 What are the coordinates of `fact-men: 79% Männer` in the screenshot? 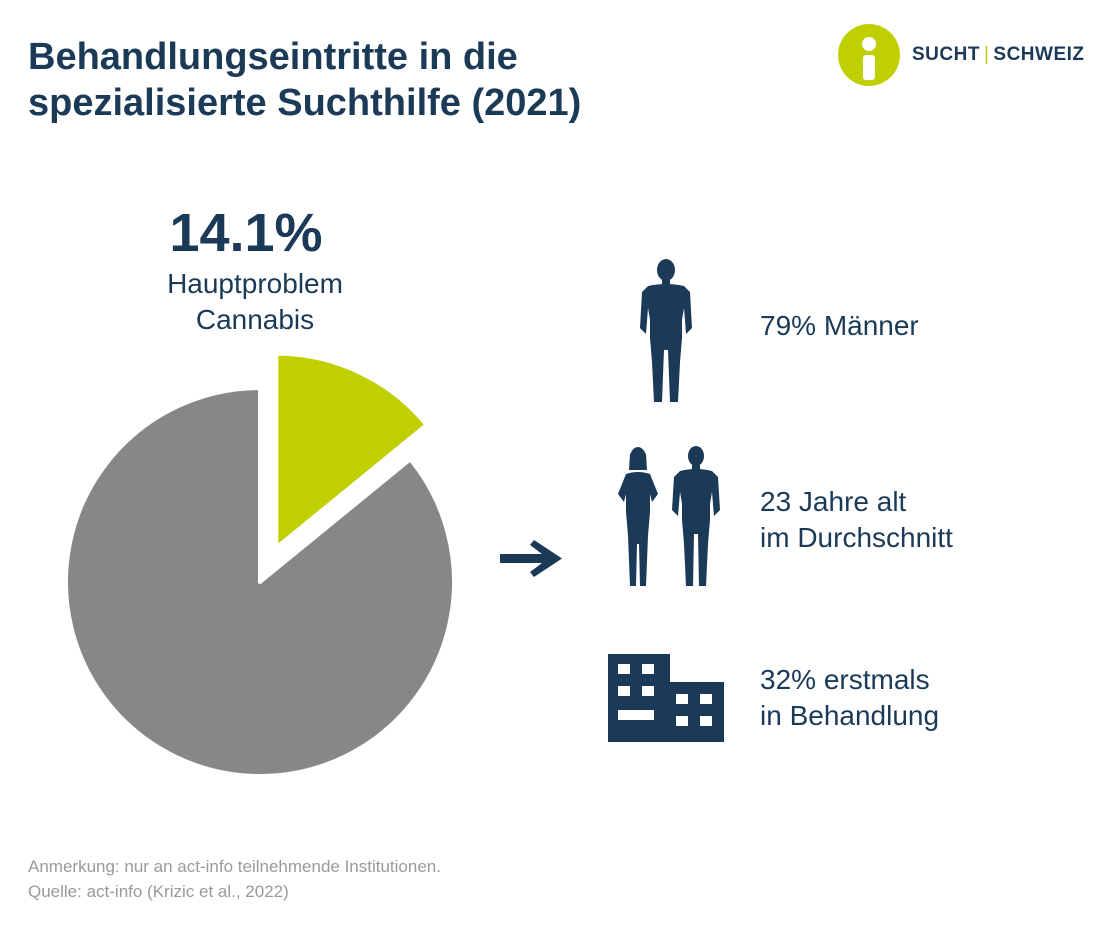 It's located at (839, 326).